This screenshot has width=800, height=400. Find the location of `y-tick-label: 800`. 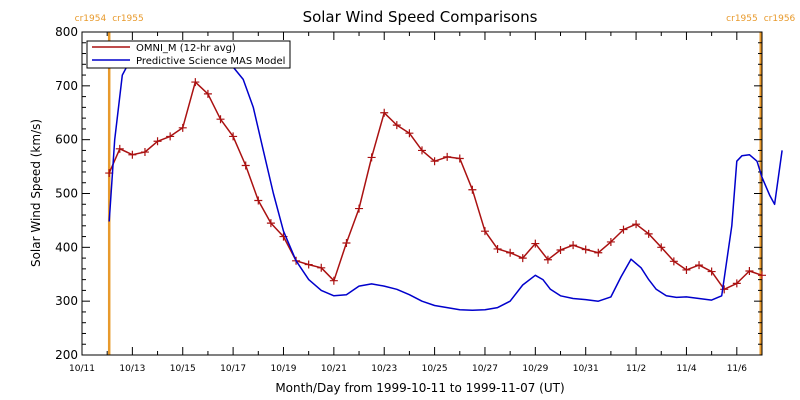

y-tick-label: 800 is located at coordinates (66, 32).